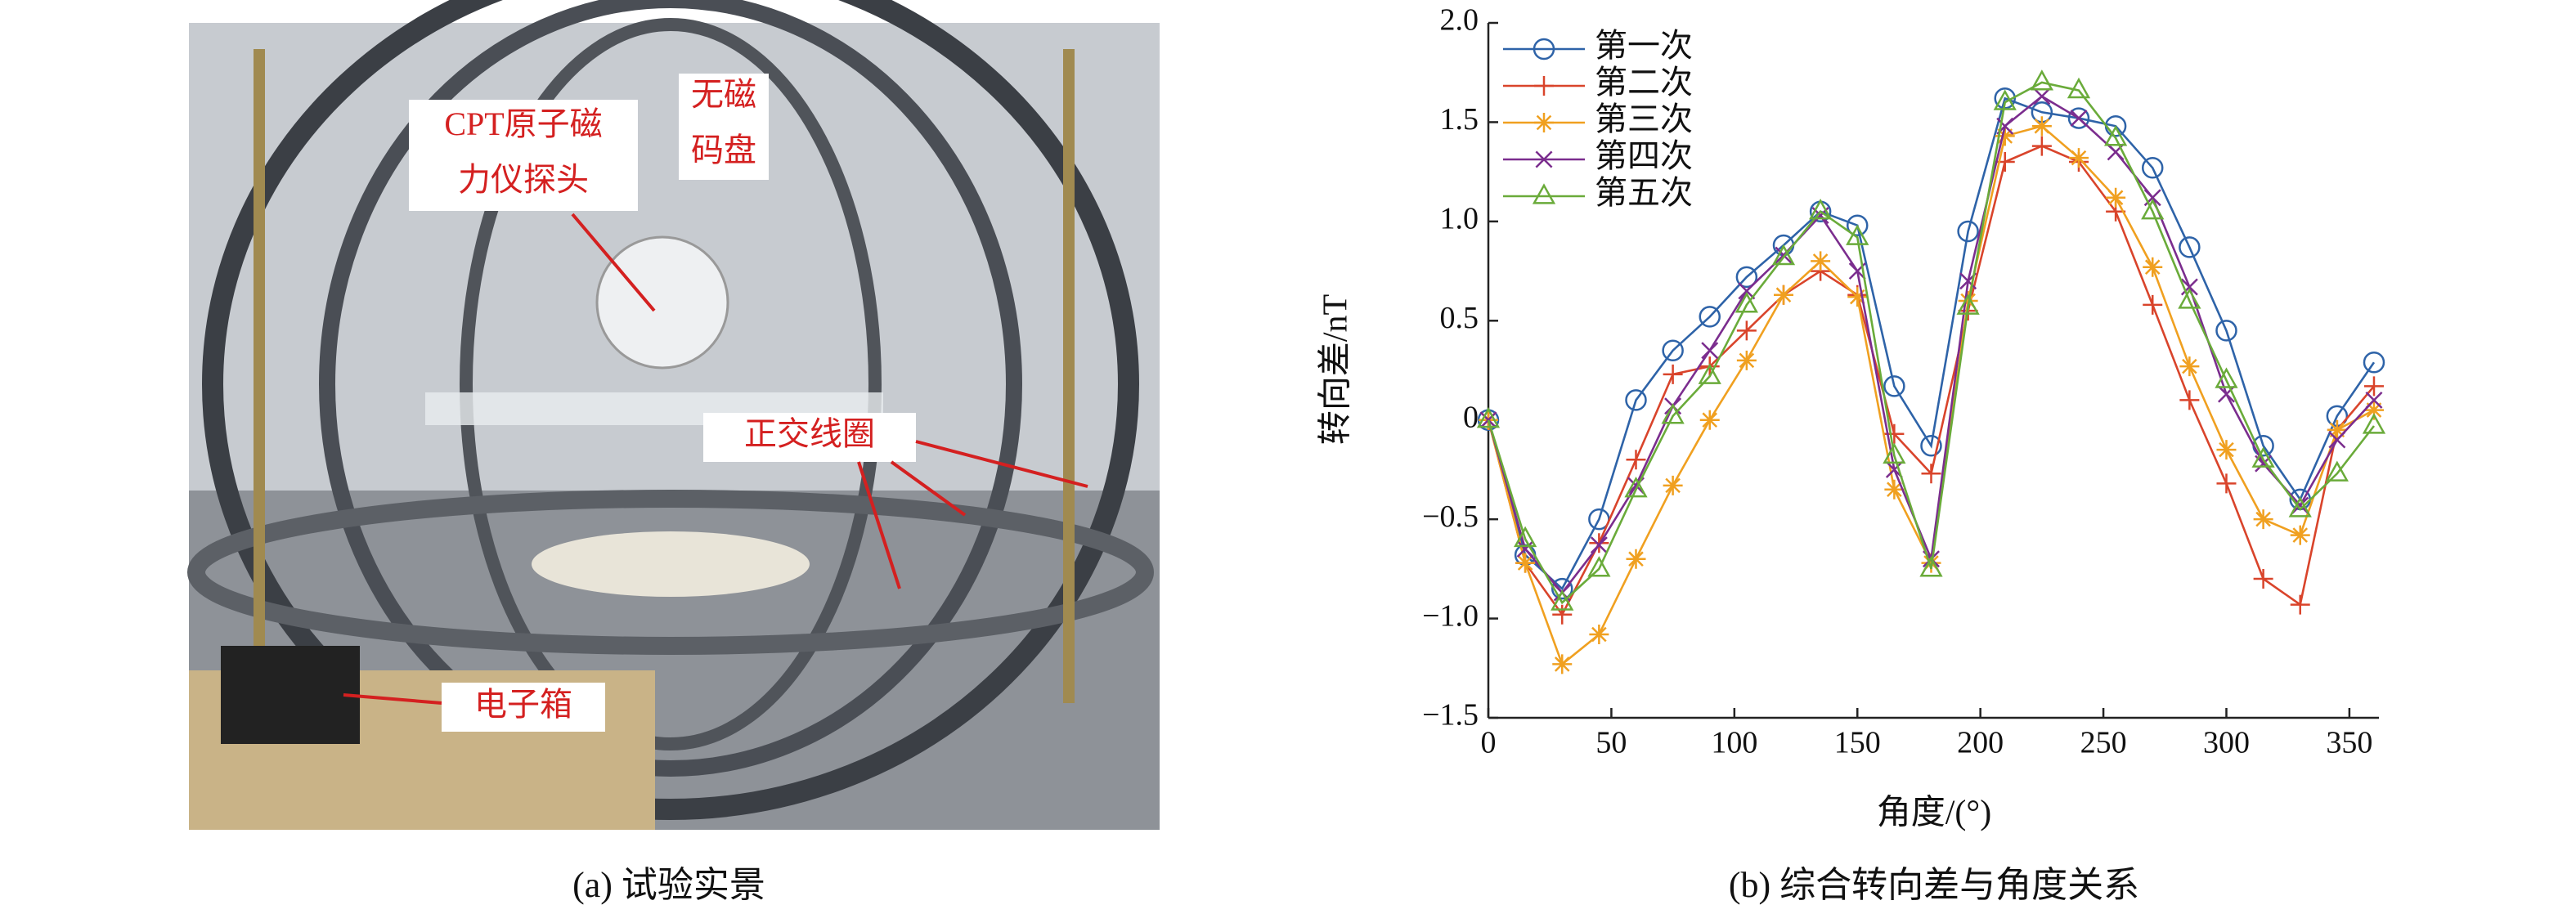 The width and height of the screenshot is (2576, 914). I want to click on ring, so click(671, 384).